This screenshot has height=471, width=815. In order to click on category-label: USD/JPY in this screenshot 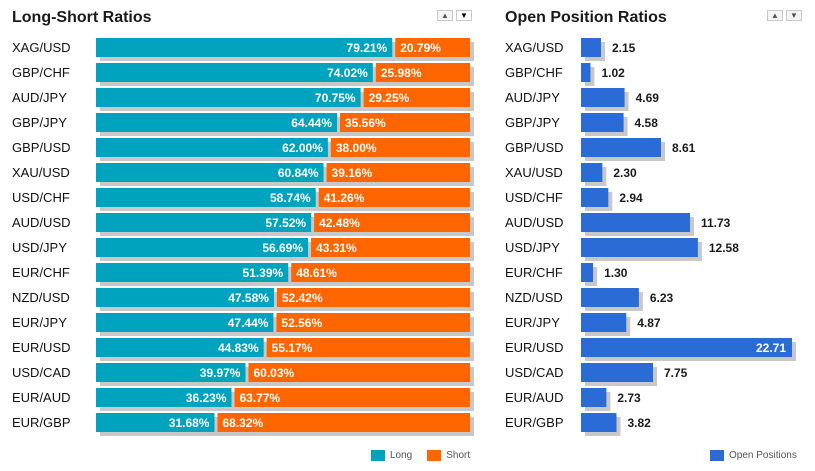, I will do `click(532, 247)`.